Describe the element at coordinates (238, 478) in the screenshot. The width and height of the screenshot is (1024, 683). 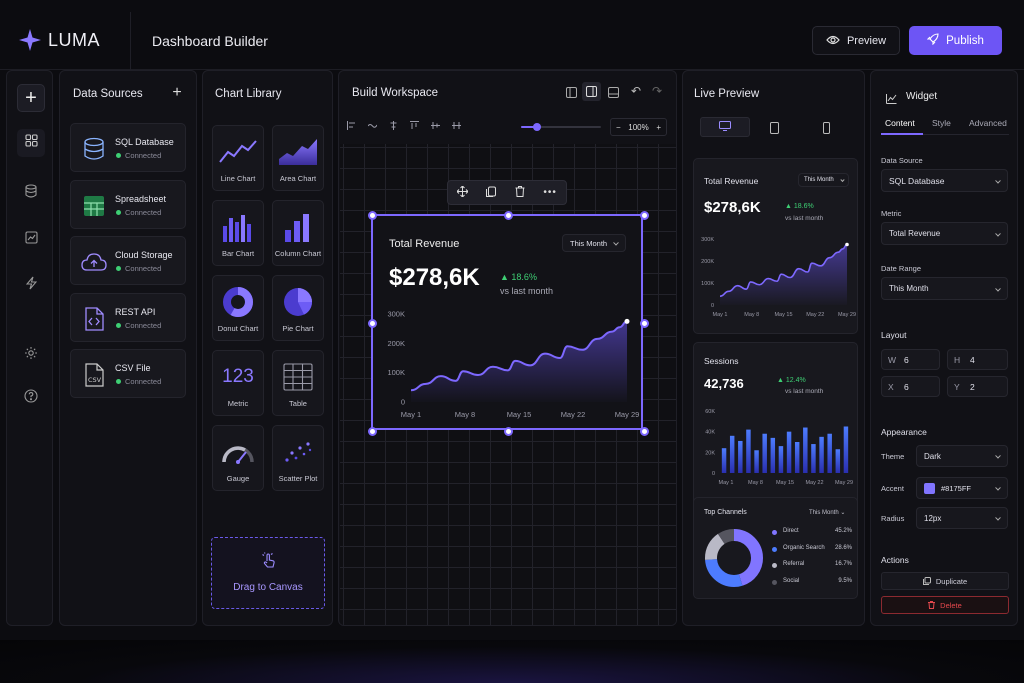
I see `chart-library-tile-label: Gauge` at that location.